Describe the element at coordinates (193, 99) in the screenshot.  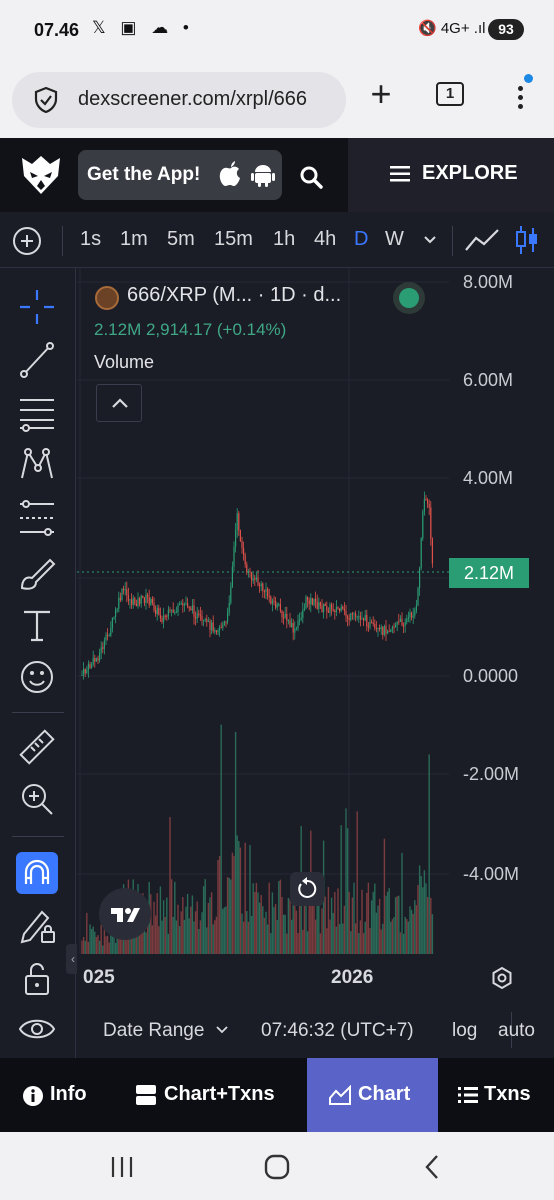
I see `url-text: dexscreener.com/xrpl/666` at that location.